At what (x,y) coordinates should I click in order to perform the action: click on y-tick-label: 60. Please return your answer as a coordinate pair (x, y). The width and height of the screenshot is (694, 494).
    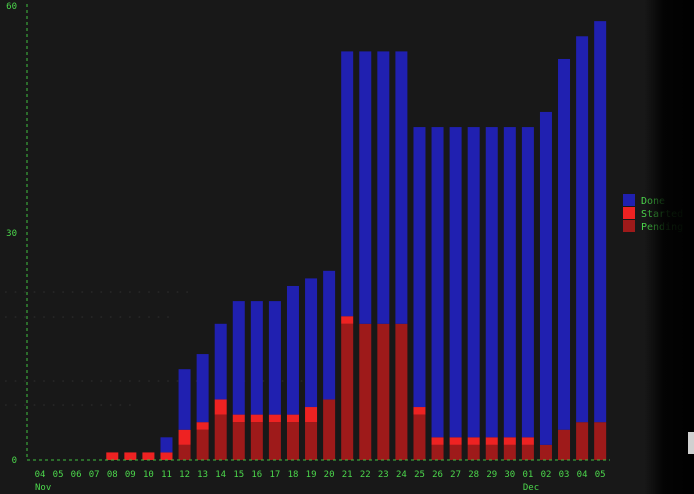
    Looking at the image, I should click on (11, 7).